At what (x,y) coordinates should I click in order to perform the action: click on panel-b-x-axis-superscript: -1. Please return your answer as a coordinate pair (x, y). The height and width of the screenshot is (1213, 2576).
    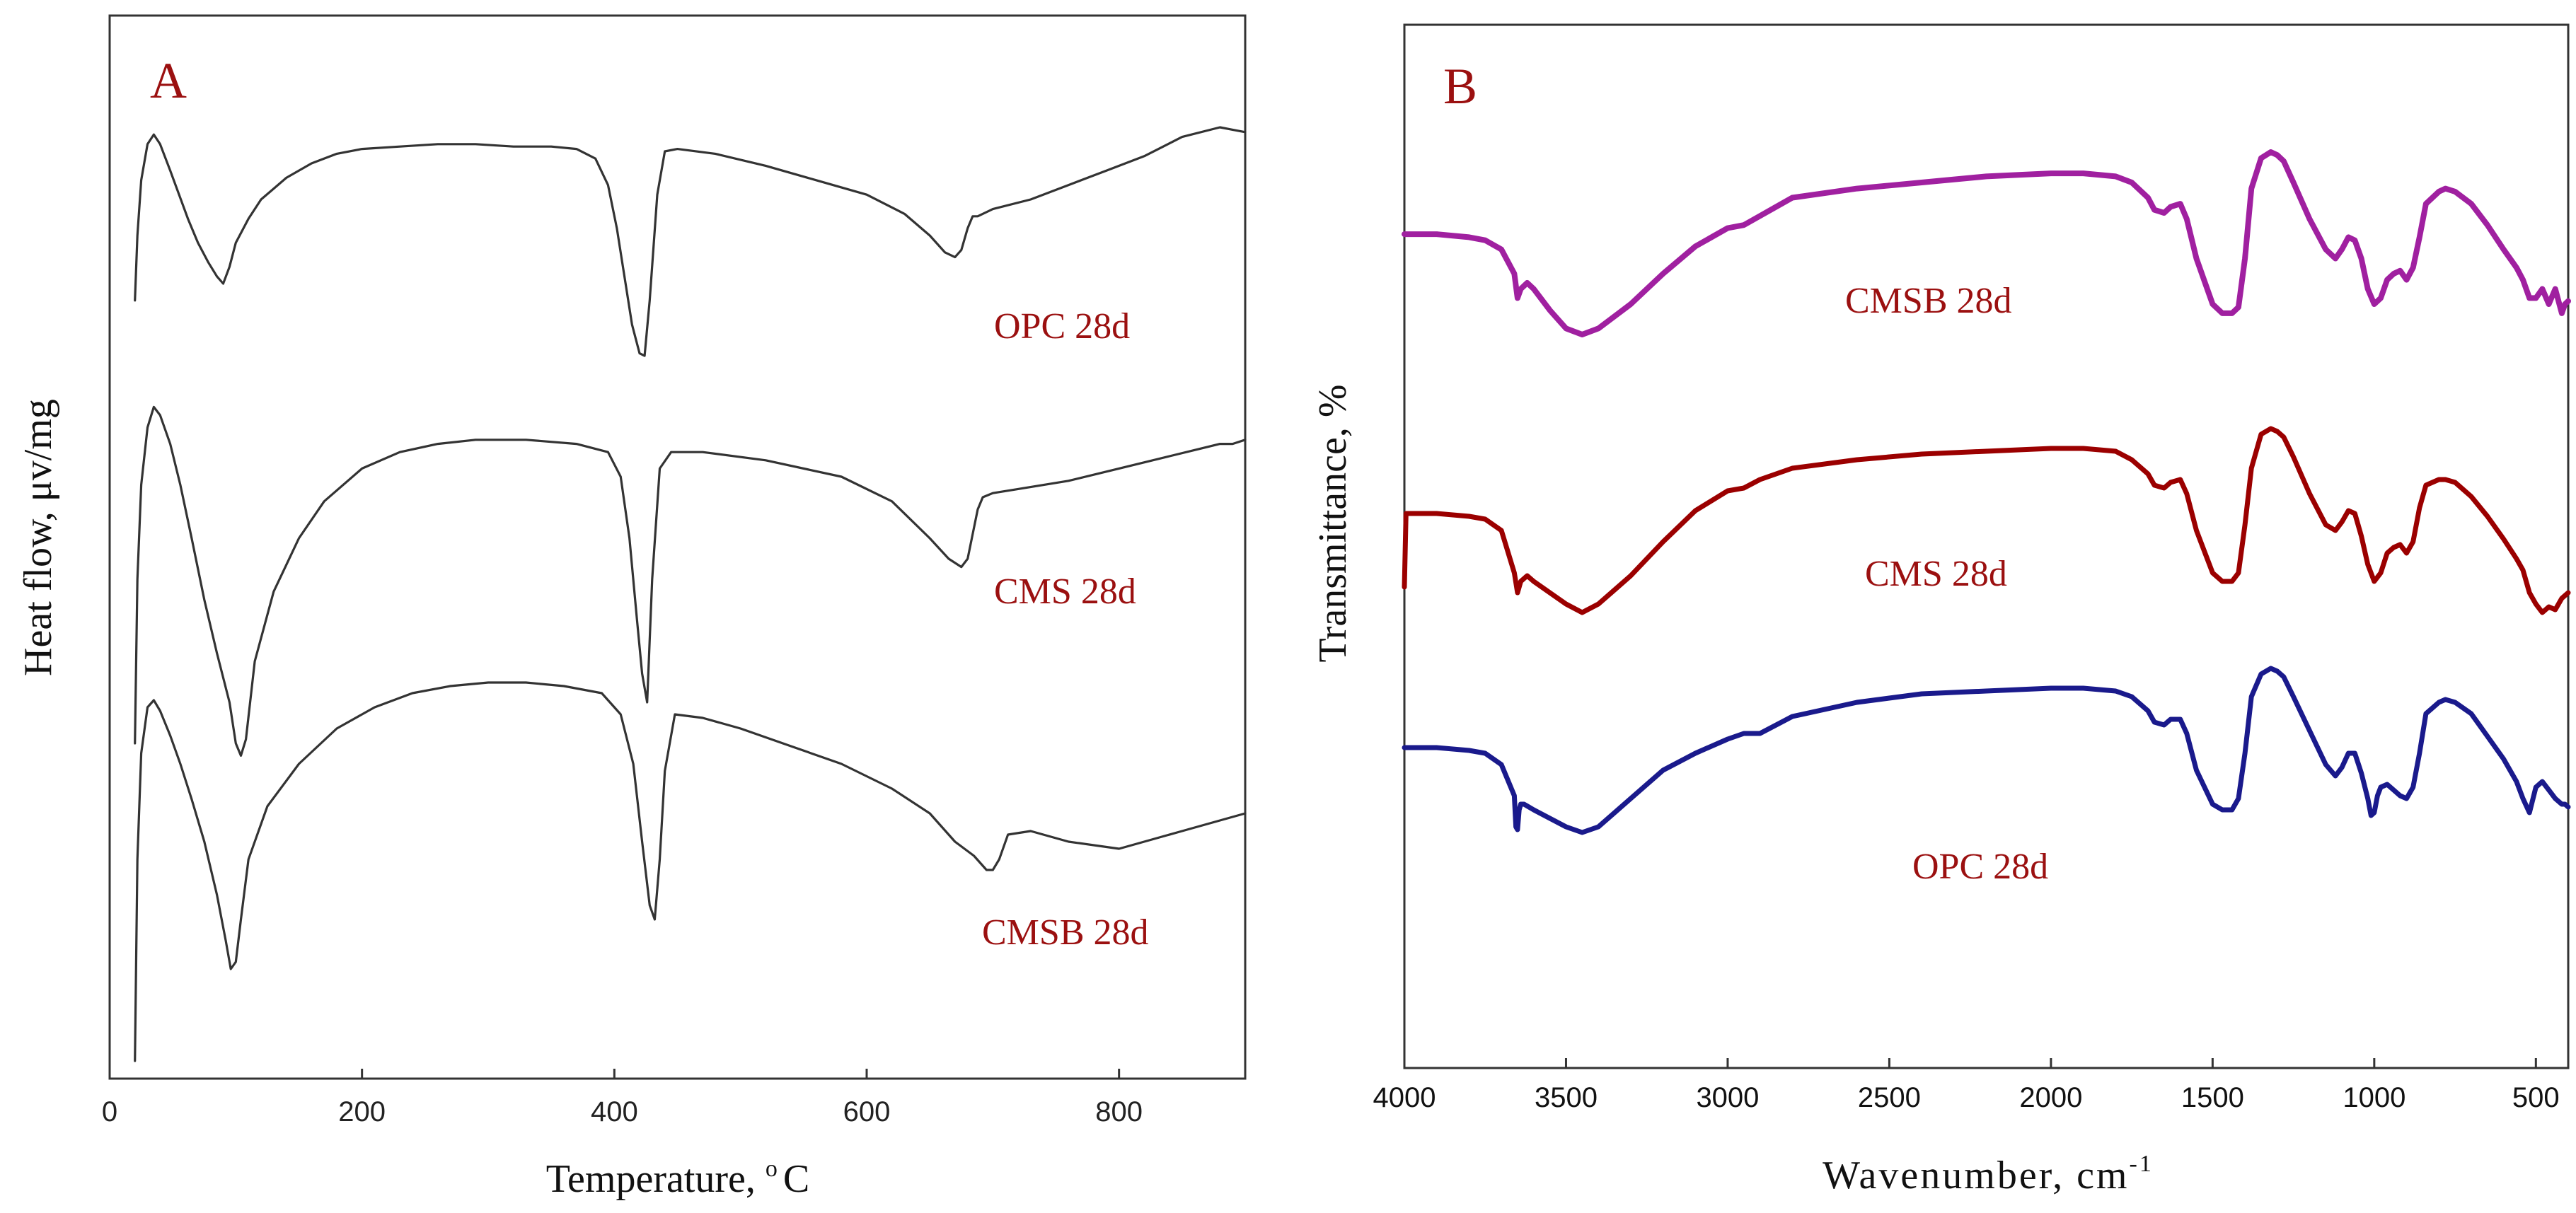
    Looking at the image, I should click on (2142, 1164).